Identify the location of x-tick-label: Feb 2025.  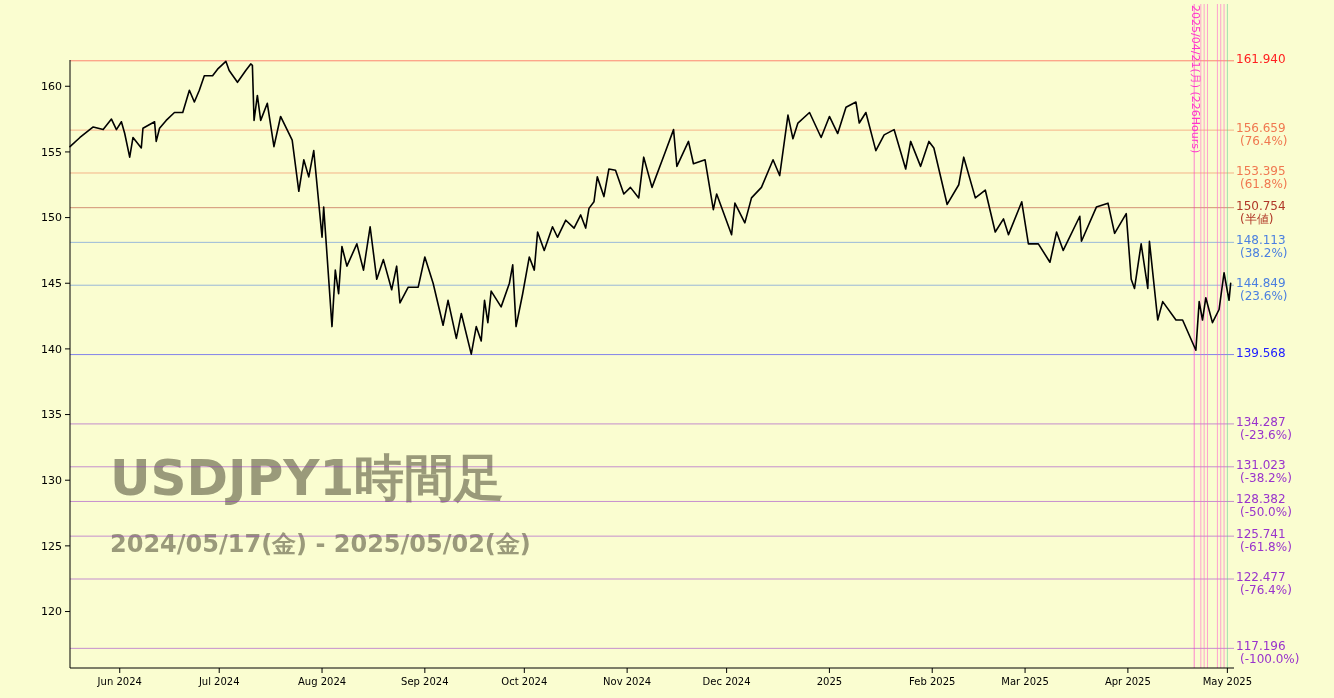
(932, 681).